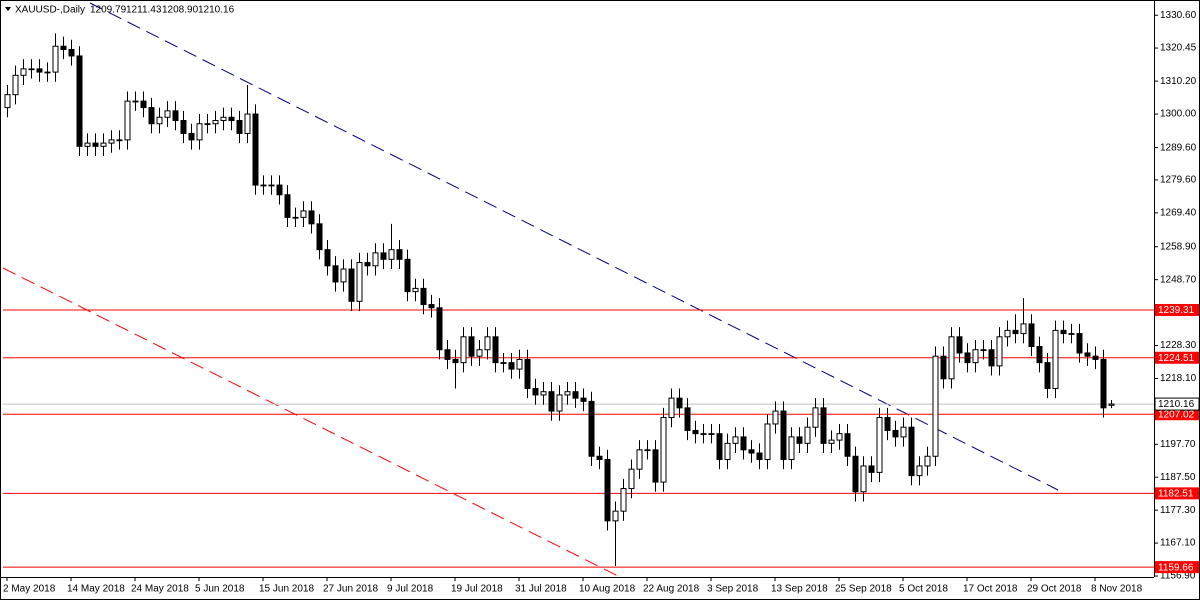 This screenshot has width=1200, height=600. I want to click on level-label: 1207.02, so click(1176, 414).